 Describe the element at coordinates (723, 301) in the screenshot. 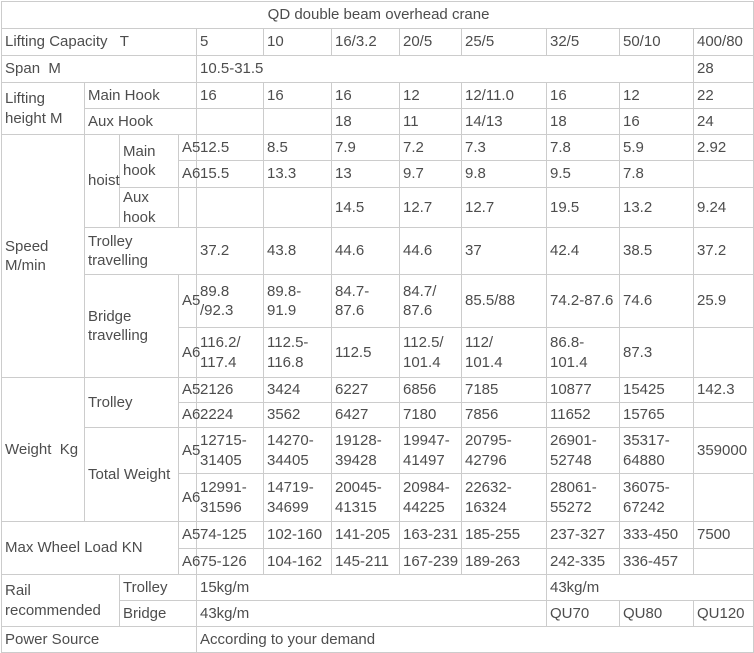

I see `bridge-a5-value: 25.9` at that location.